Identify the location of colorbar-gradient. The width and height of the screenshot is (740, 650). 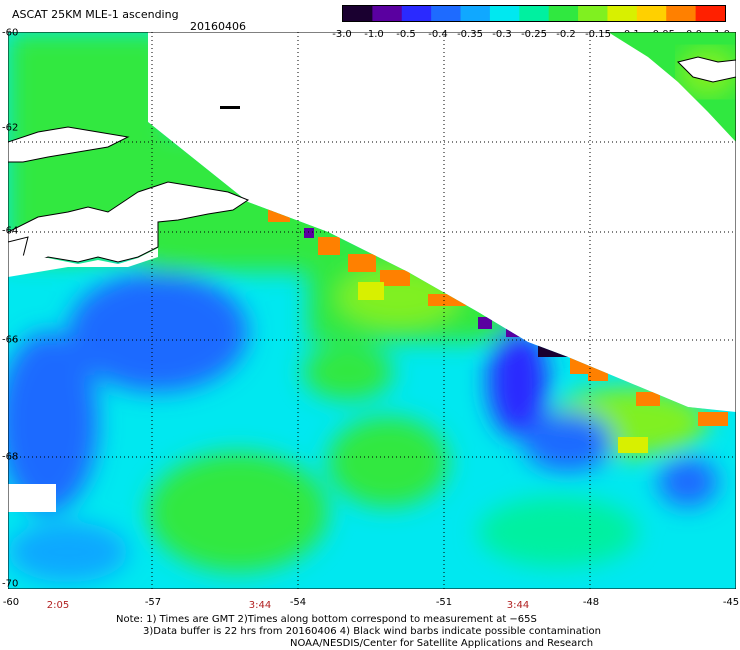
(534, 13).